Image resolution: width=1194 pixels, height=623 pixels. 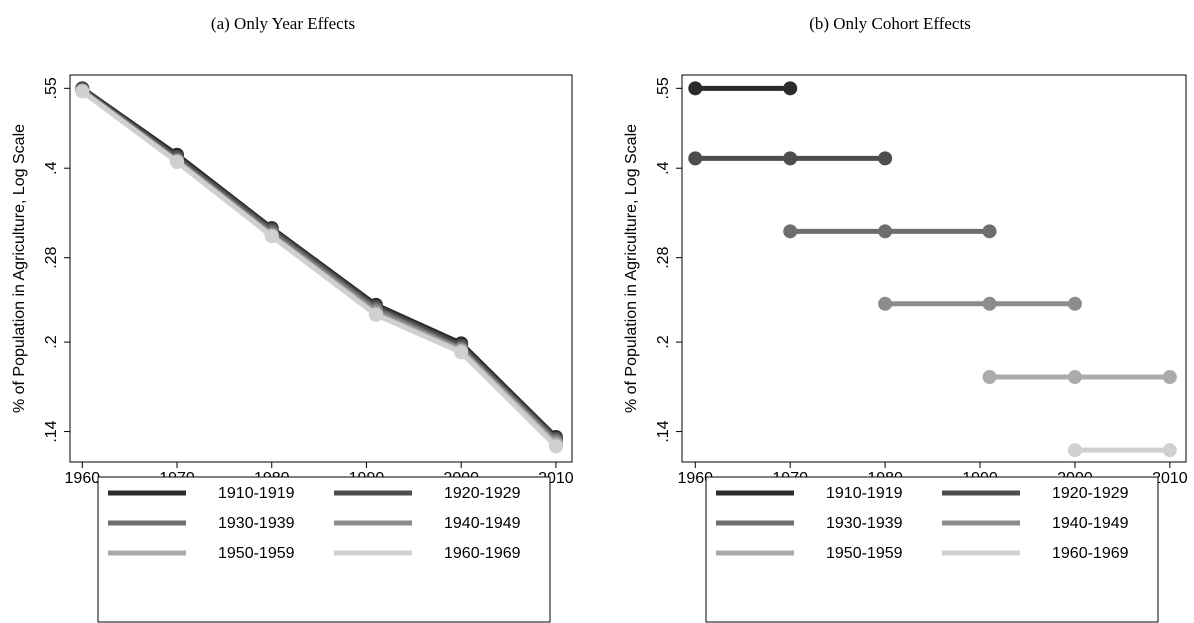 I want to click on panel-title: (a) Only Year Effects, so click(x=283, y=23).